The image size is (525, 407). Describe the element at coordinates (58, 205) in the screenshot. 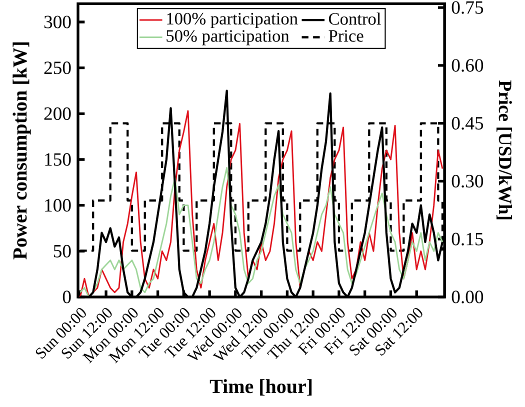

I see `y-tick-label: 100` at that location.